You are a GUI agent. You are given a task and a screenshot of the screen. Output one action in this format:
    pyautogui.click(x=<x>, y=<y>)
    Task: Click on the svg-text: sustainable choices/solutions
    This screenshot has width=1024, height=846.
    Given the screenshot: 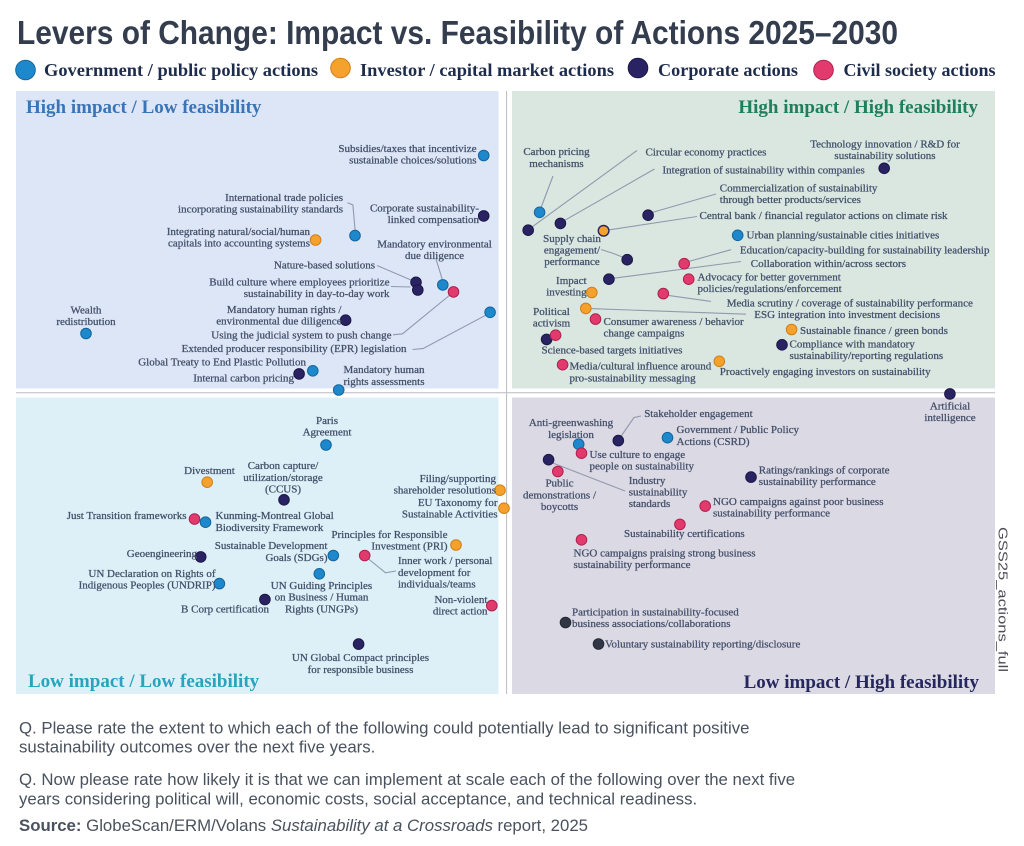 What is the action you would take?
    pyautogui.click(x=412, y=161)
    